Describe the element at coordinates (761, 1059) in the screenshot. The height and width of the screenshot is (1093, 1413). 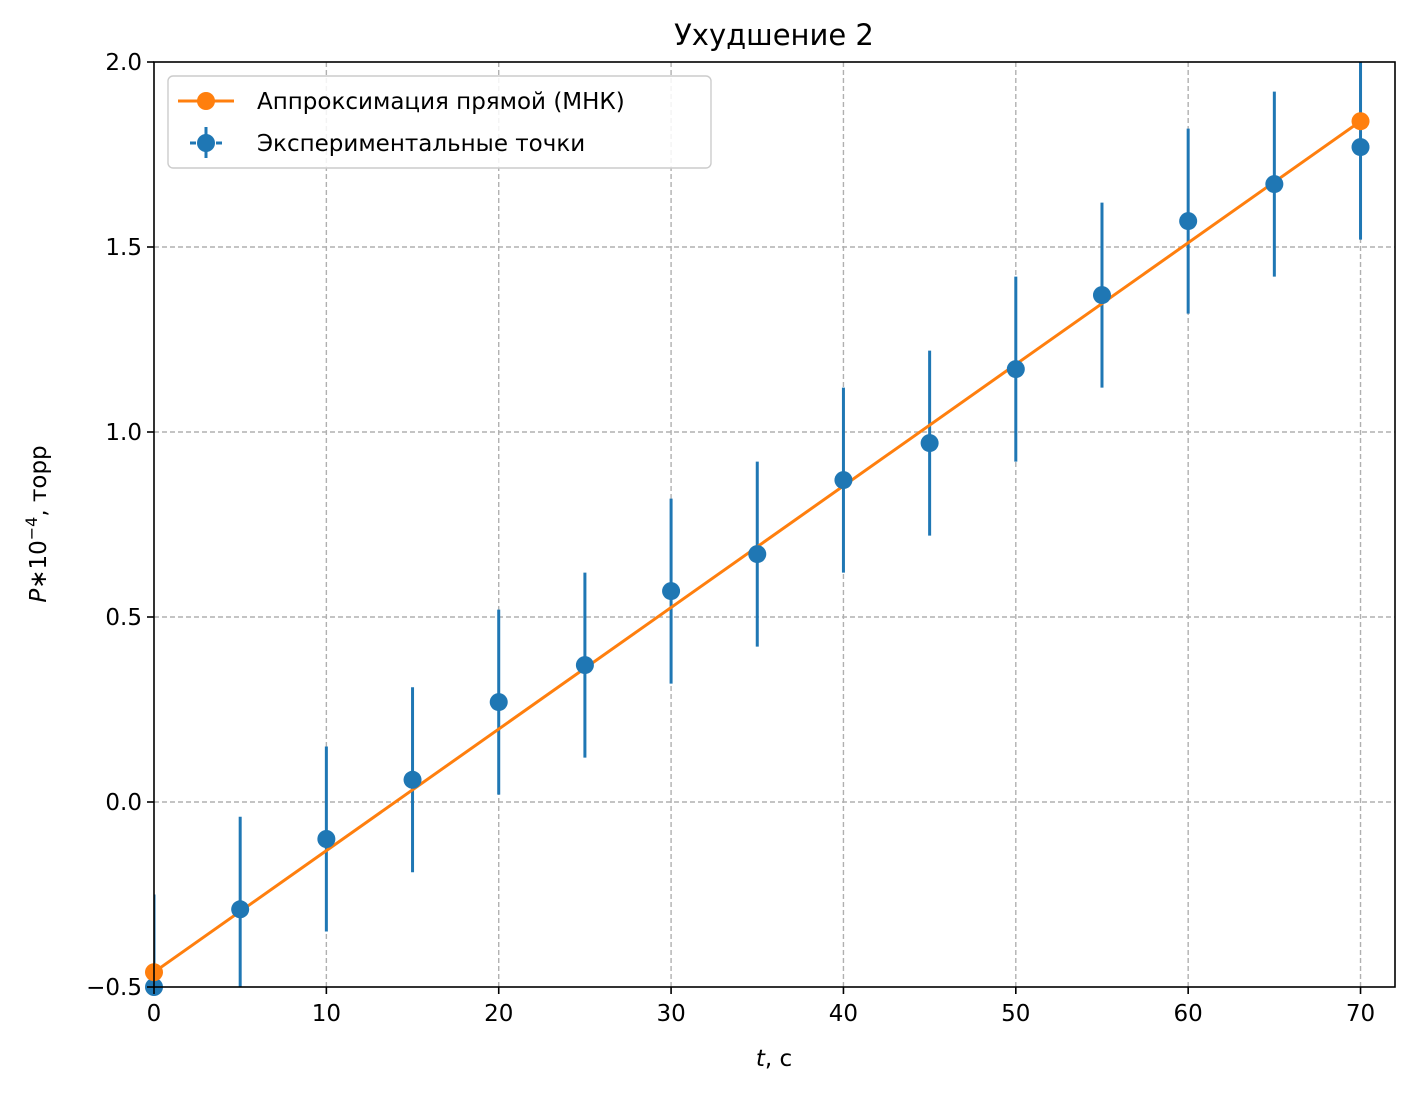
I see `x-axis-label-var: t` at that location.